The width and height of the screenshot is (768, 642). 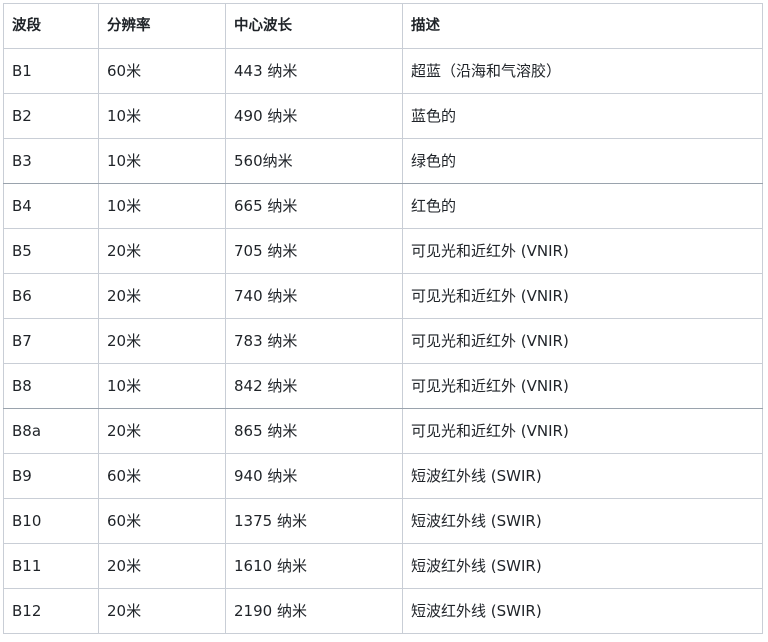 What do you see at coordinates (162, 26) in the screenshot?
I see `header-resolution: 分辨率` at bounding box center [162, 26].